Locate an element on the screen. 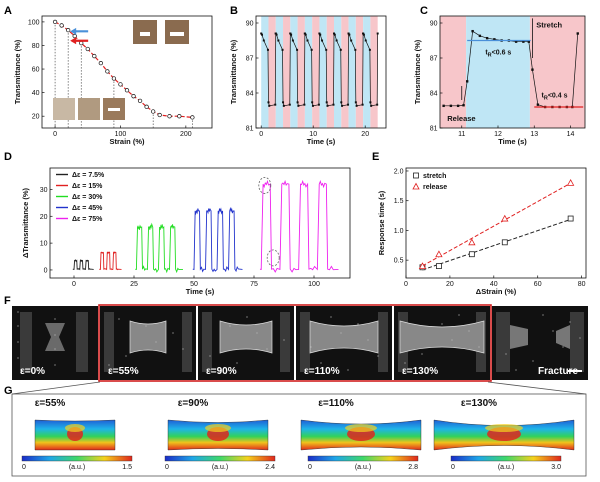  stretch-band is located at coordinates (352, 72).